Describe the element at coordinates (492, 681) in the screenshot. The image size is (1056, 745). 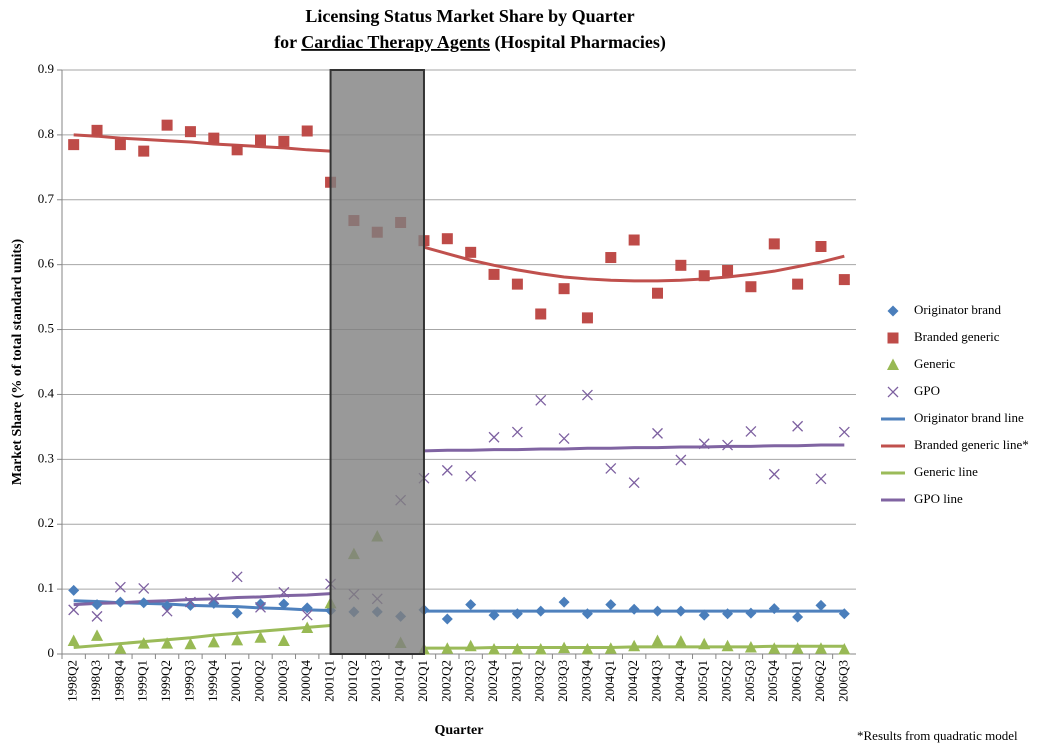
I see `x-tick-label: 2002Q4` at that location.